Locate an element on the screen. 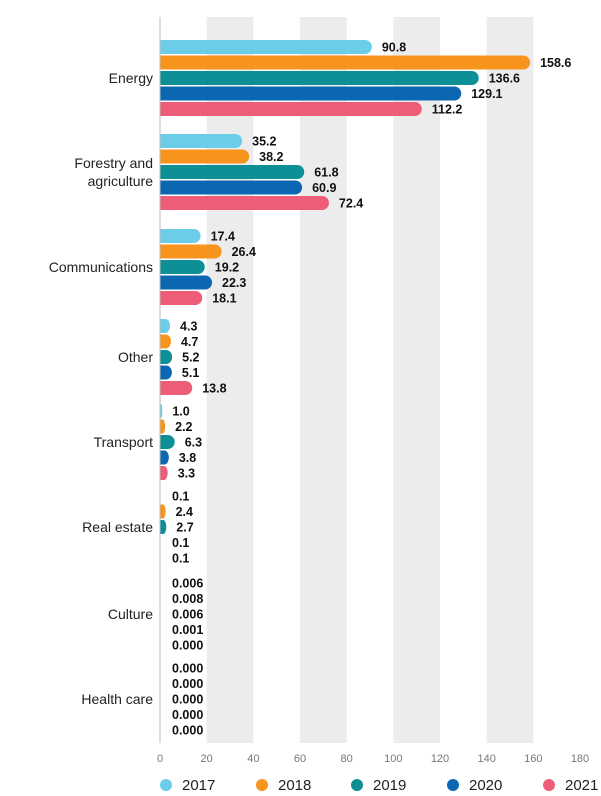 This screenshot has height=796, width=601. value-label: 136.6 is located at coordinates (504, 79).